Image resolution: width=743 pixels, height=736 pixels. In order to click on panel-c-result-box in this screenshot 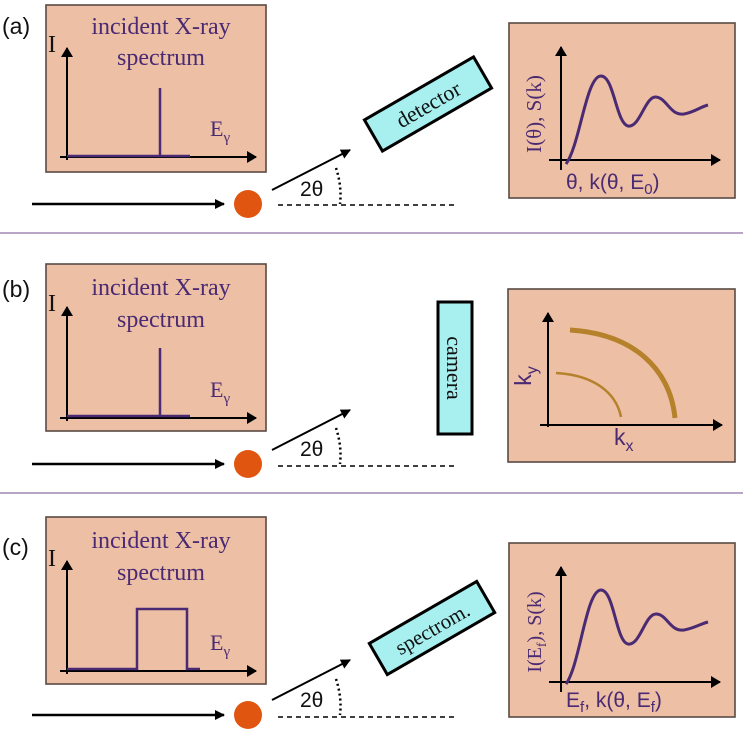, I will do `click(622, 630)`.